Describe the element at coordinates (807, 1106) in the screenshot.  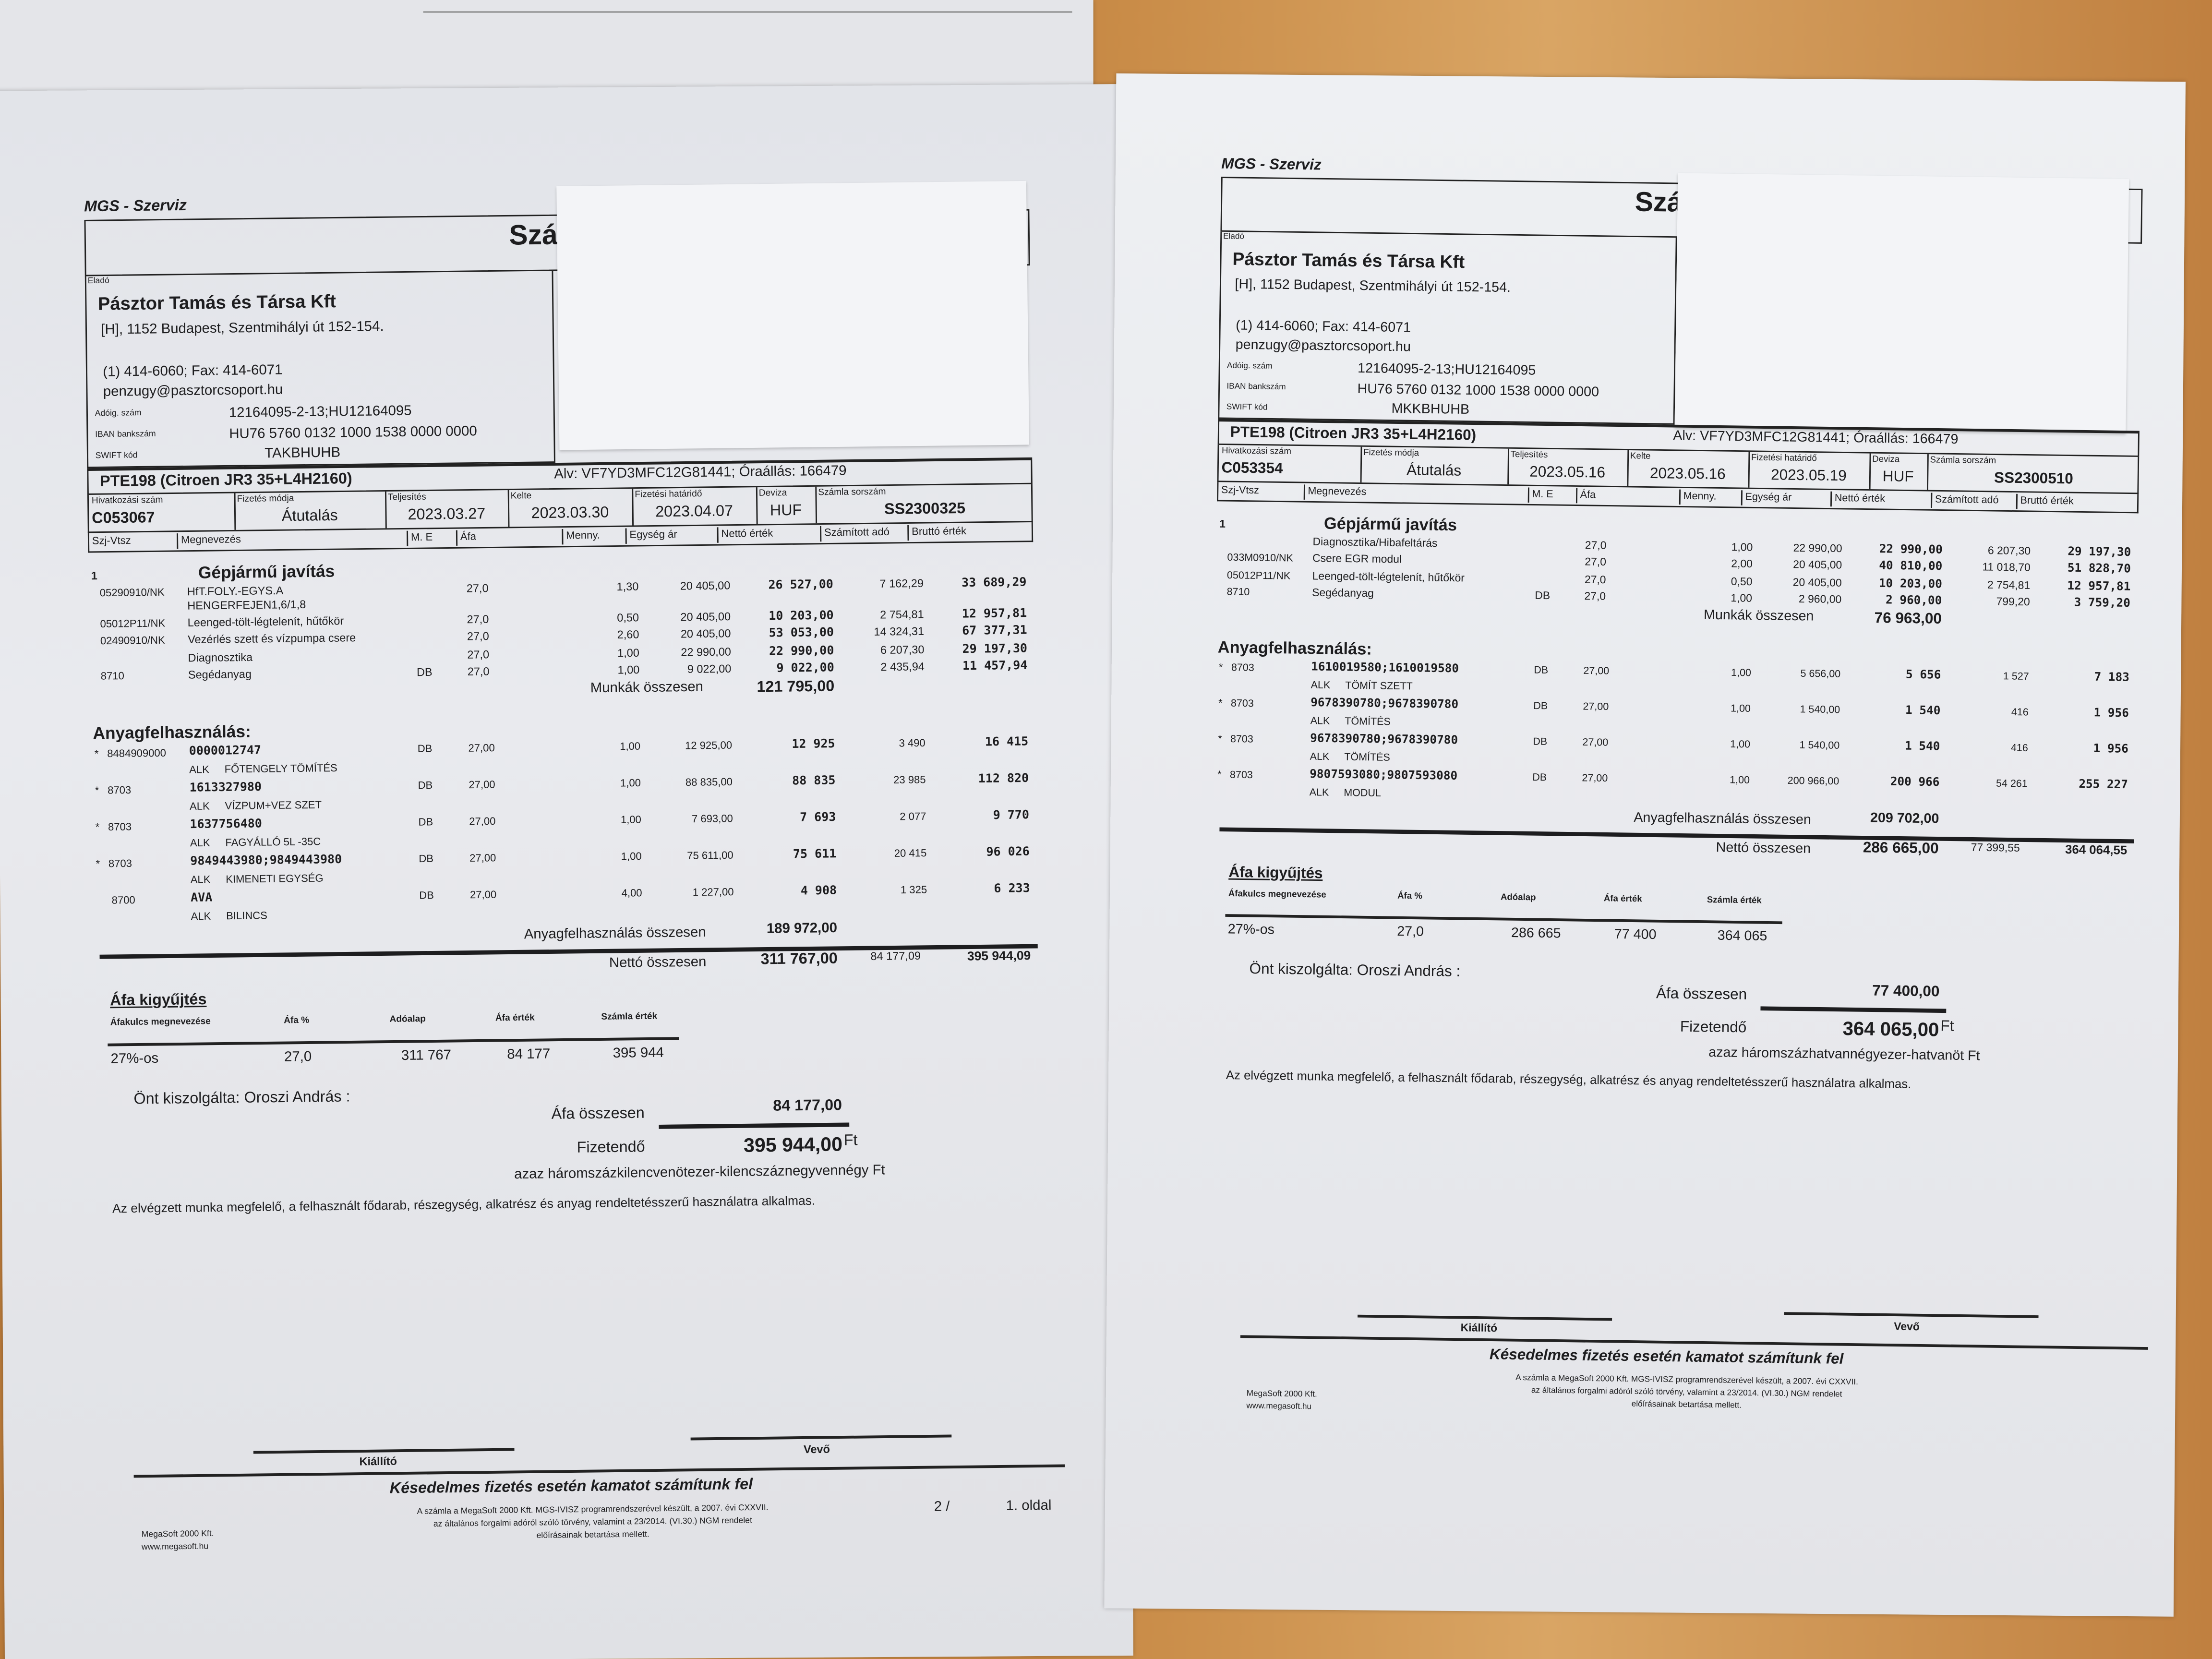
I see `vat-total: 84 177,00` at that location.